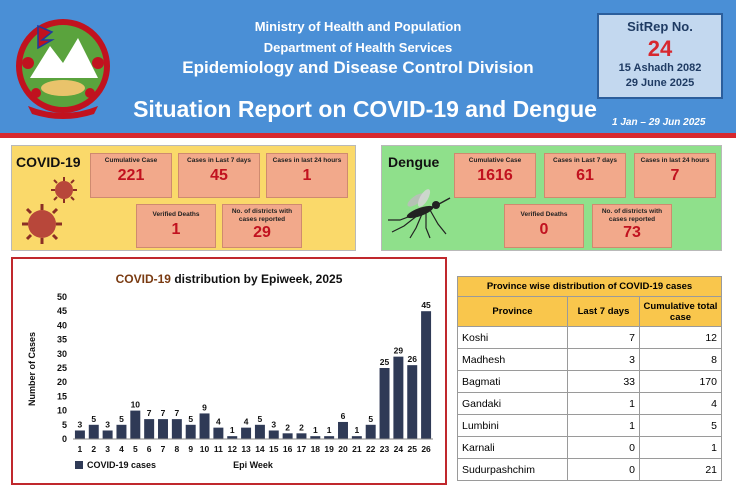 The width and height of the screenshot is (736, 489). Describe the element at coordinates (131, 175) in the screenshot. I see `covid-cumulative-card: Cumulative Case 221` at that location.